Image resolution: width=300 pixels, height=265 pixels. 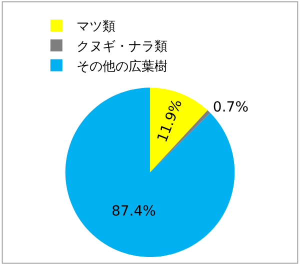 I want to click on legend-label: クヌギ・ナラ類, so click(x=122, y=46).